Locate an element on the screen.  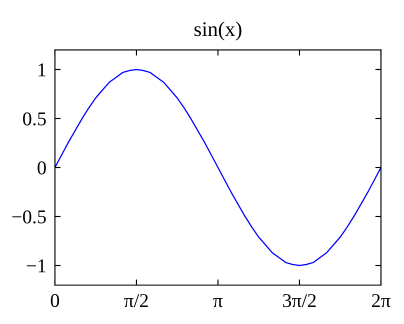
chart-title: sin(x) is located at coordinates (218, 31).